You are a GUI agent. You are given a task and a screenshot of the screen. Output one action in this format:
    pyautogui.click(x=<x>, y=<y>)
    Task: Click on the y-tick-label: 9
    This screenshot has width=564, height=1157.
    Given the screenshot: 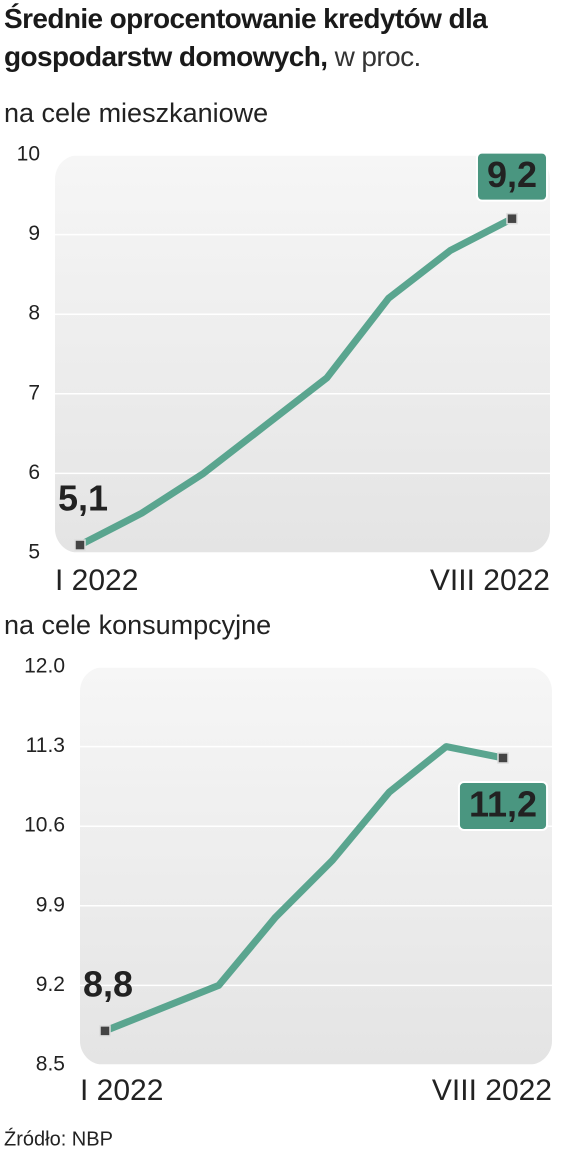 What is the action you would take?
    pyautogui.click(x=34, y=233)
    